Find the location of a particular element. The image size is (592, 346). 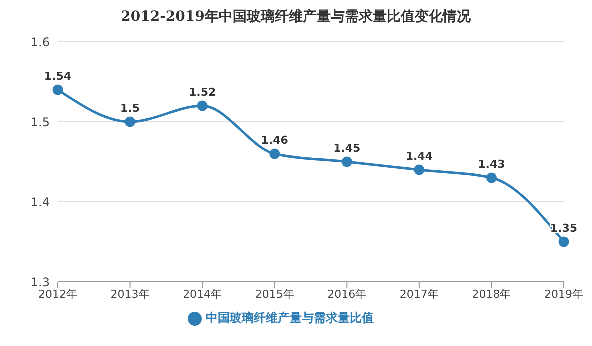

data-label: 1.45 is located at coordinates (347, 148).